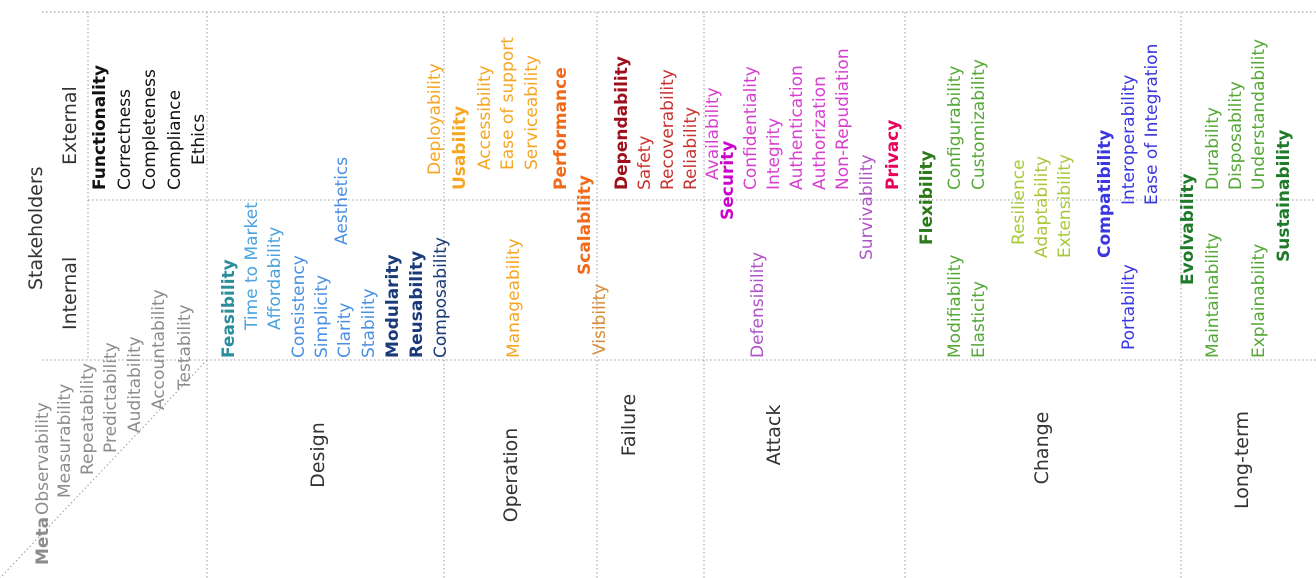 The height and width of the screenshot is (578, 1316). I want to click on label-repeatability: Repeatability, so click(88, 419).